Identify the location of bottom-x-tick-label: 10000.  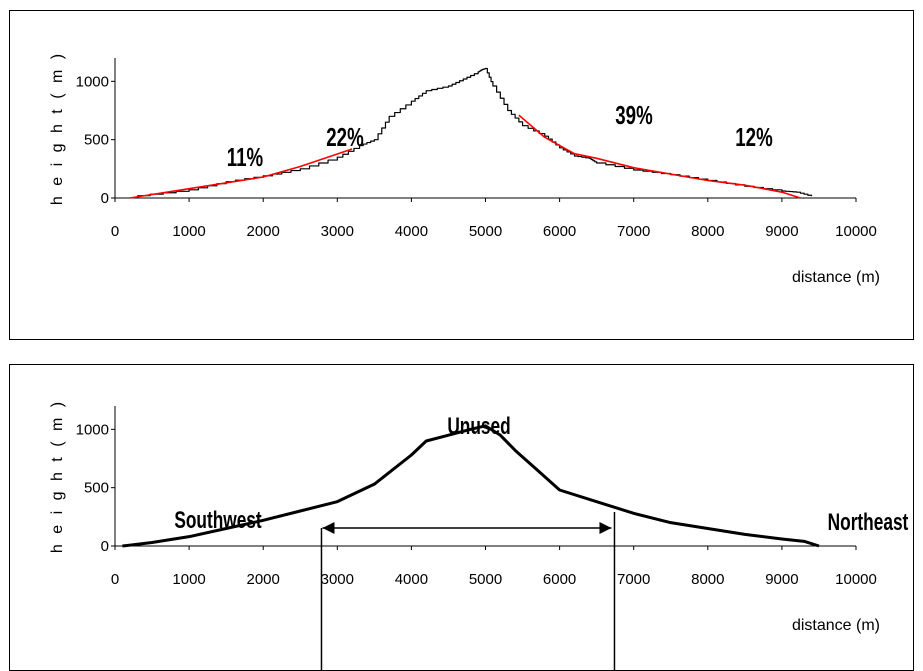
(856, 579).